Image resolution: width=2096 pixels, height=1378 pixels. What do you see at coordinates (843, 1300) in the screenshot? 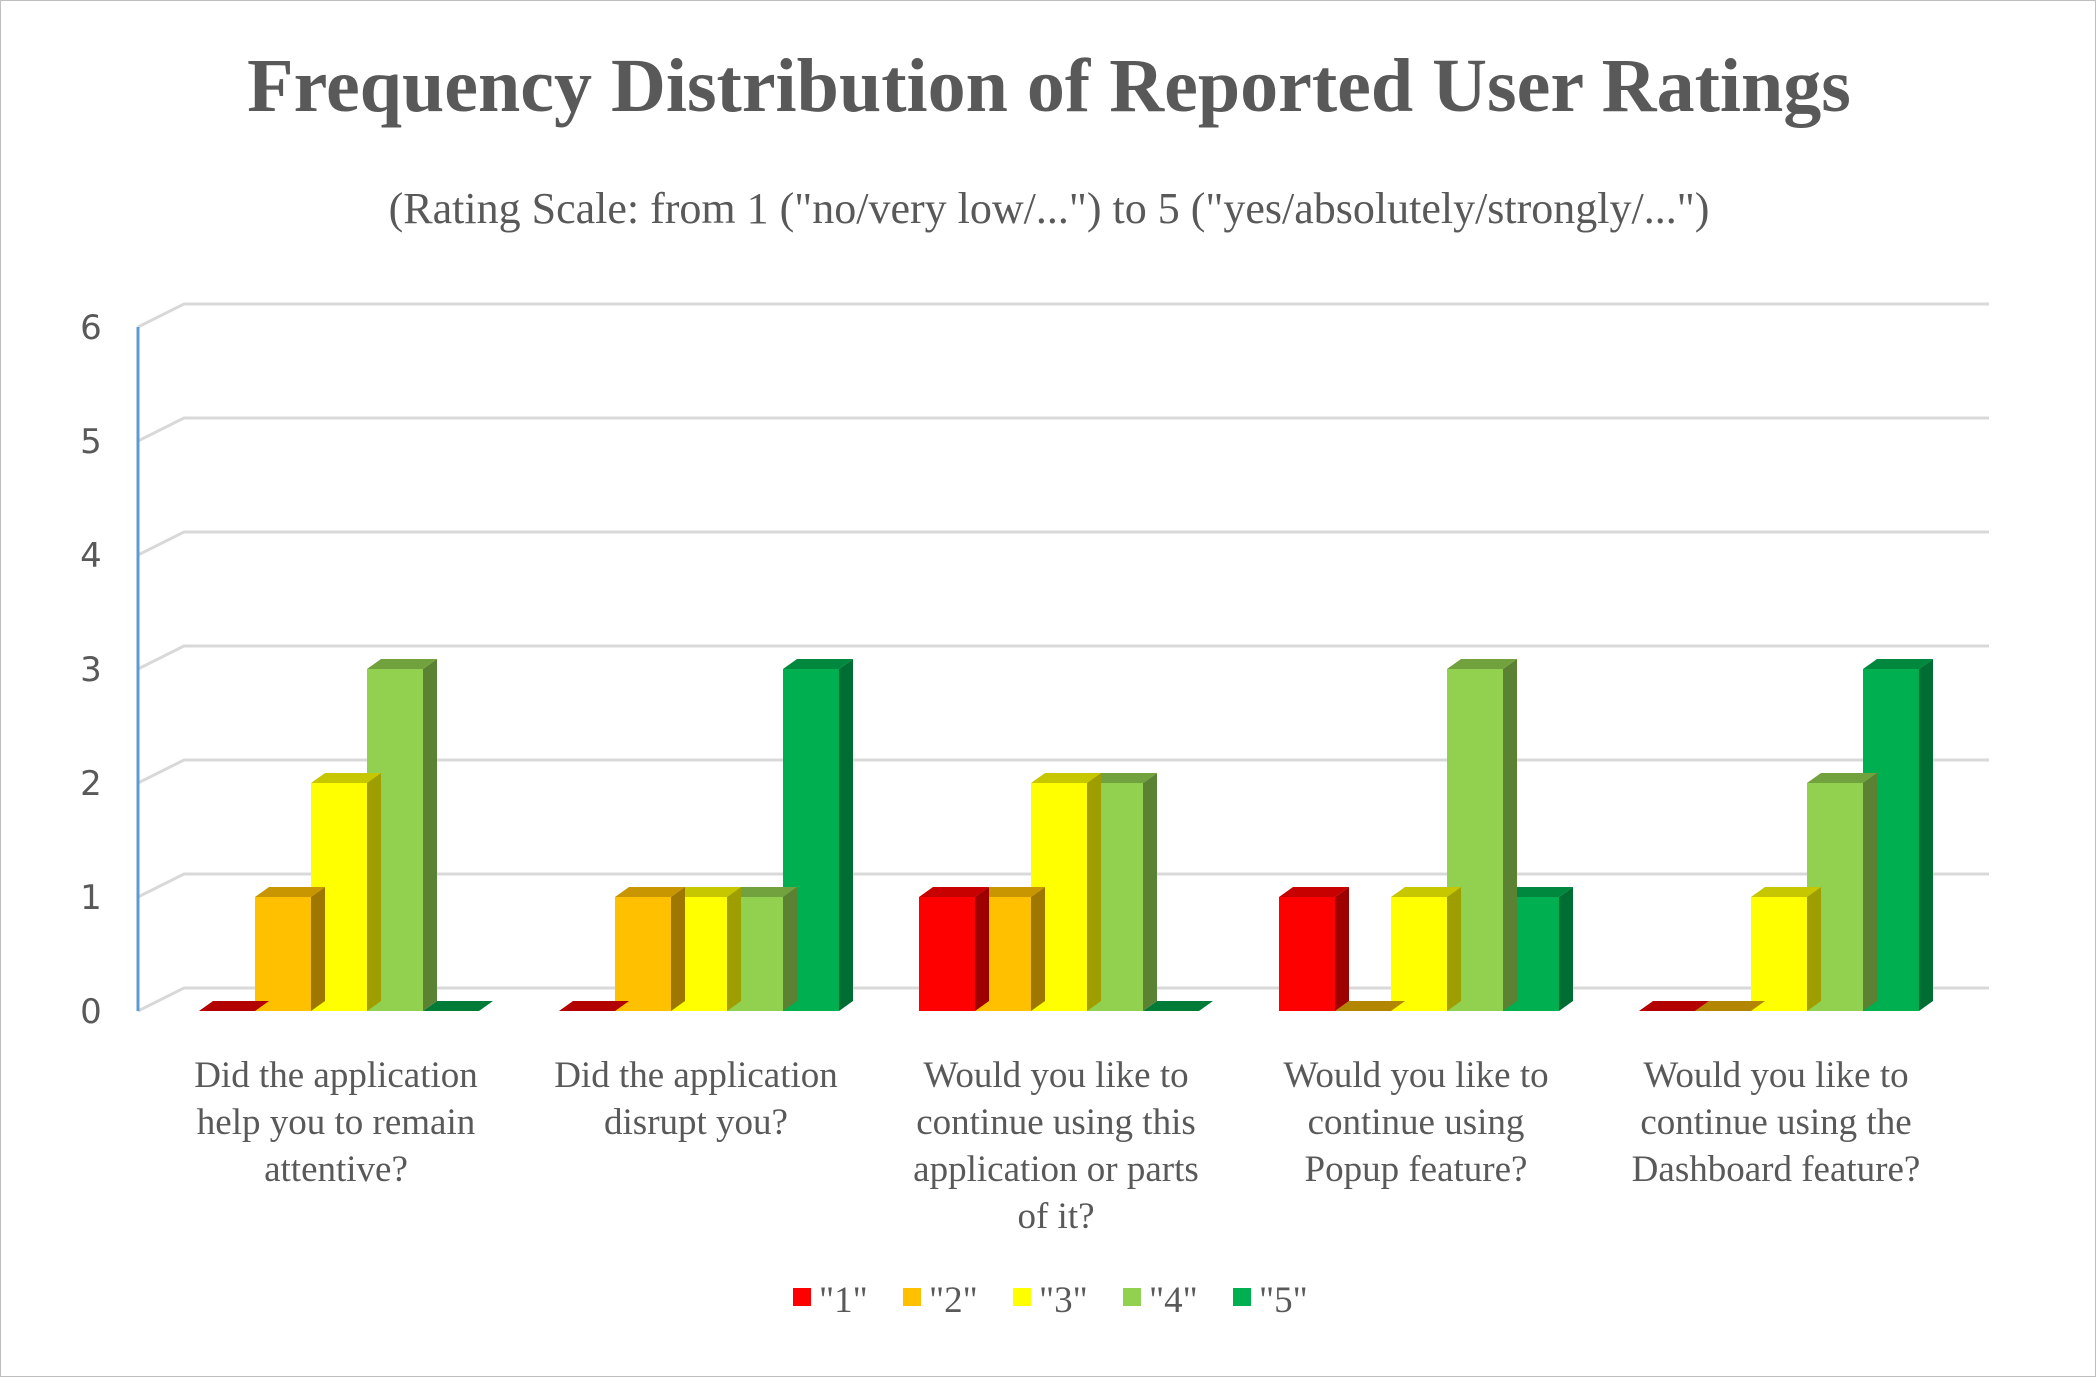
I see `legend-label: "1"` at bounding box center [843, 1300].